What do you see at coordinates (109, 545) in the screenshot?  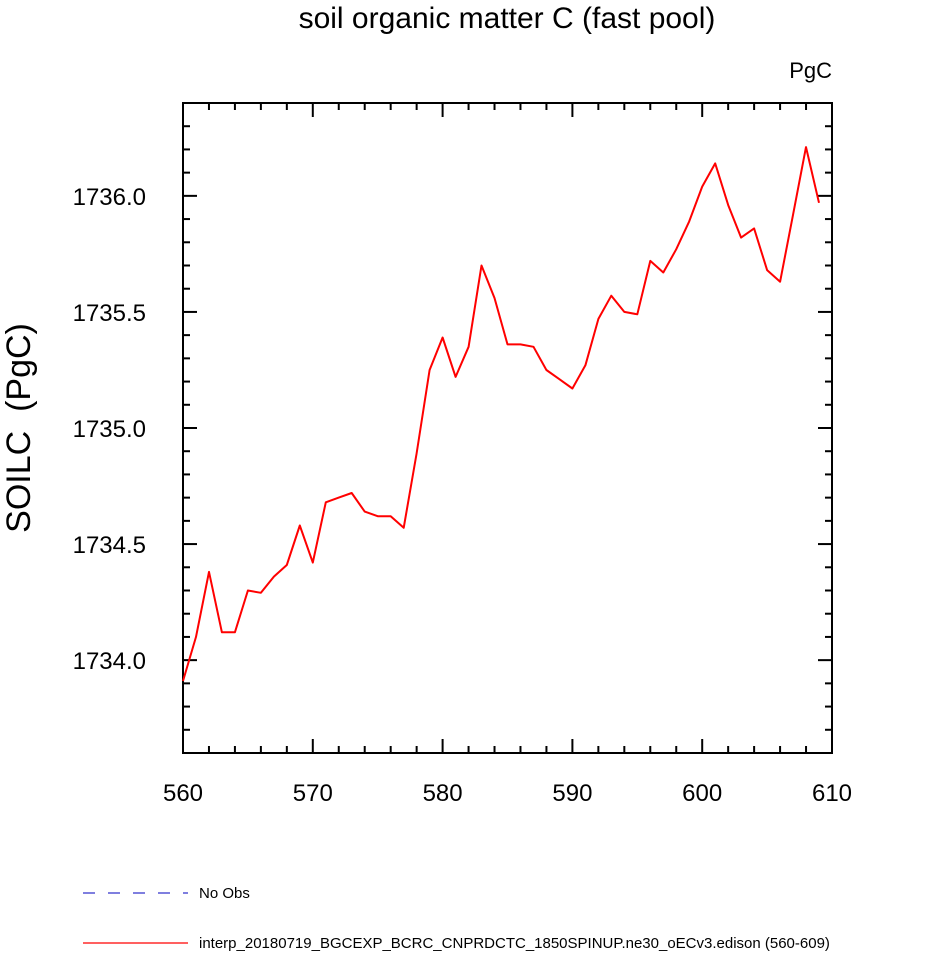 I see `y-tick-label: 1734.5` at bounding box center [109, 545].